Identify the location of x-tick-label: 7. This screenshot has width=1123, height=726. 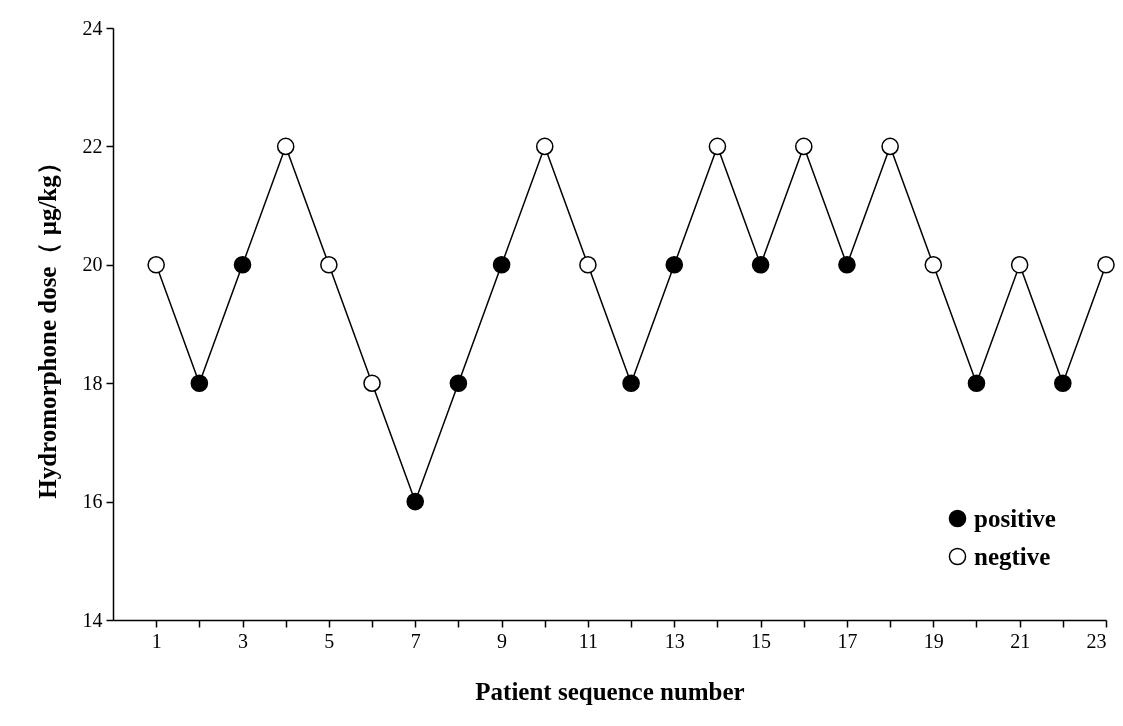
(415, 640).